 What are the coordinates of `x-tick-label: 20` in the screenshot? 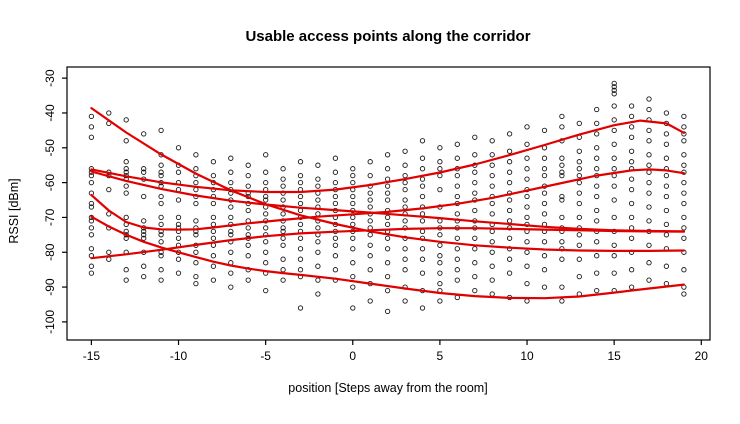 It's located at (702, 356).